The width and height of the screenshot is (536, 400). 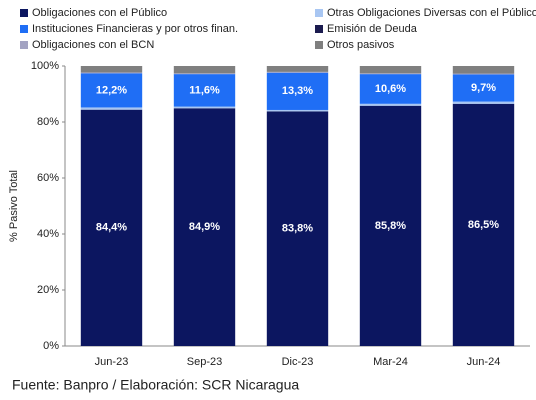 I want to click on x-tick-label: Jun-24, so click(x=484, y=362).